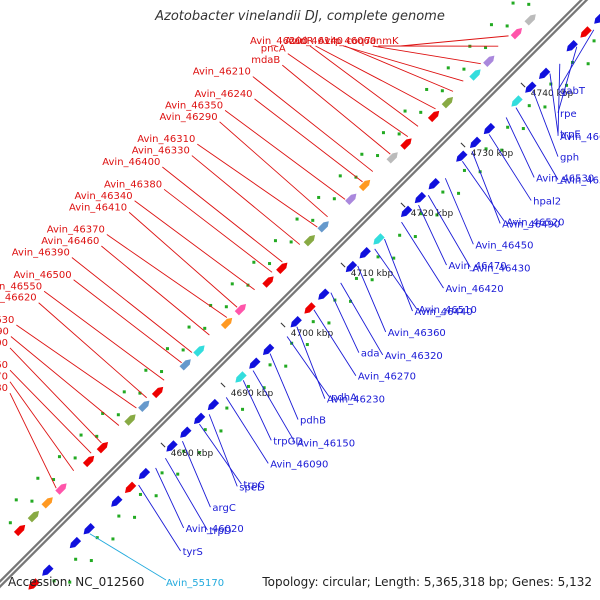  Describe the element at coordinates (384, 41) in the screenshot. I see `gene-label-plus: anmK` at that location.